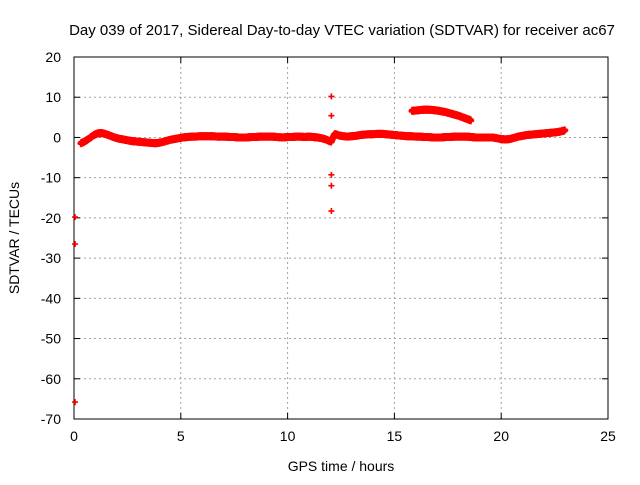  Describe the element at coordinates (51, 379) in the screenshot. I see `y-tick-label: -60` at that location.